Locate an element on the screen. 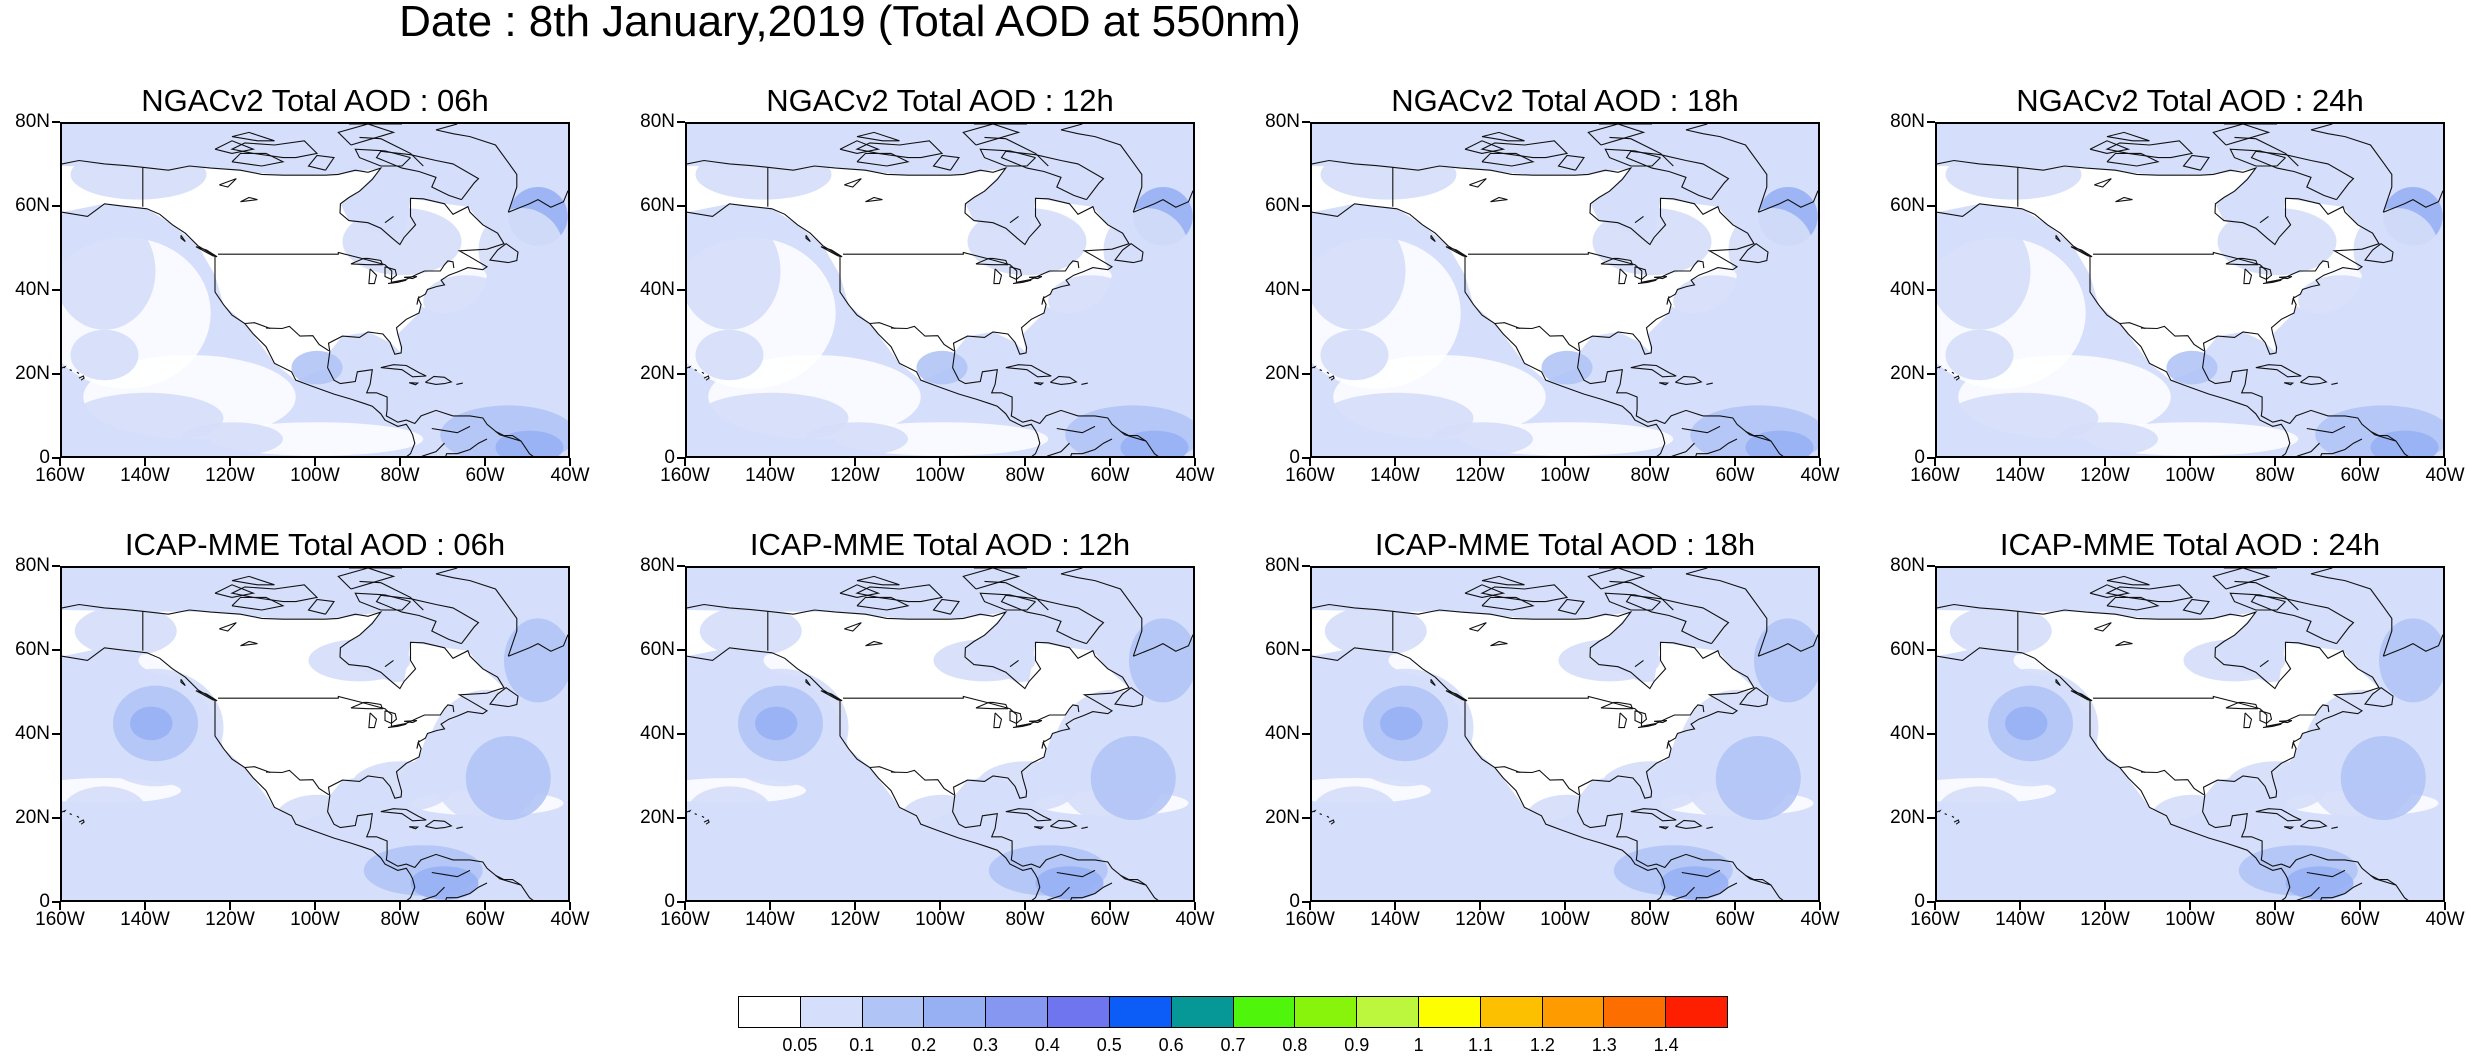 The height and width of the screenshot is (1056, 2466). colorbar-label: 0.7 is located at coordinates (1233, 1045).